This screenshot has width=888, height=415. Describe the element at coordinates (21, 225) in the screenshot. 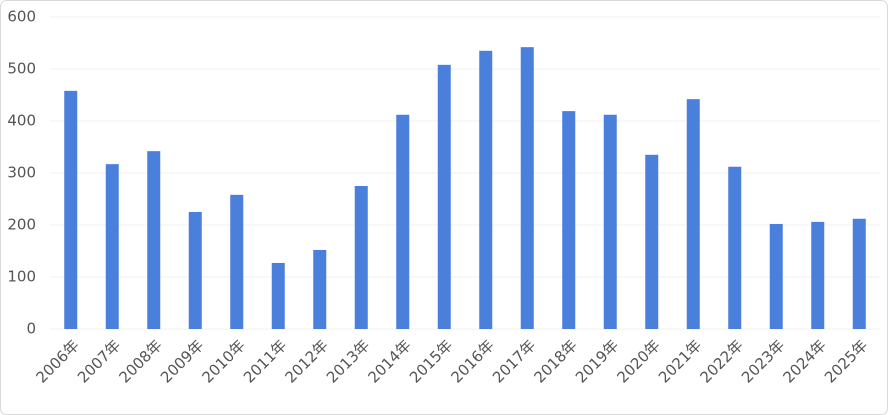

I see `y-tick-label: 200` at that location.